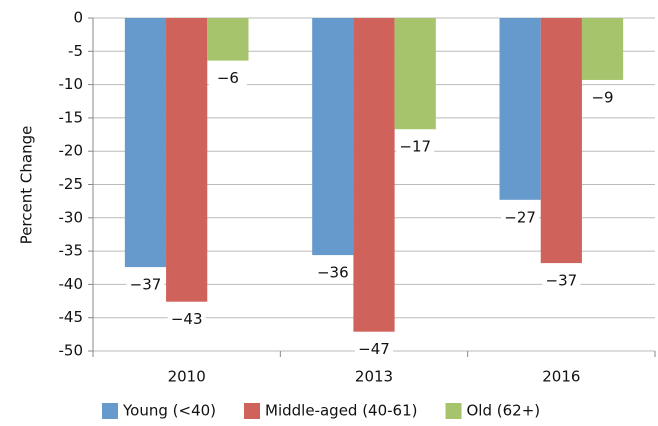 The height and width of the screenshot is (426, 658). What do you see at coordinates (71, 351) in the screenshot?
I see `y-tick-label: -50` at bounding box center [71, 351].